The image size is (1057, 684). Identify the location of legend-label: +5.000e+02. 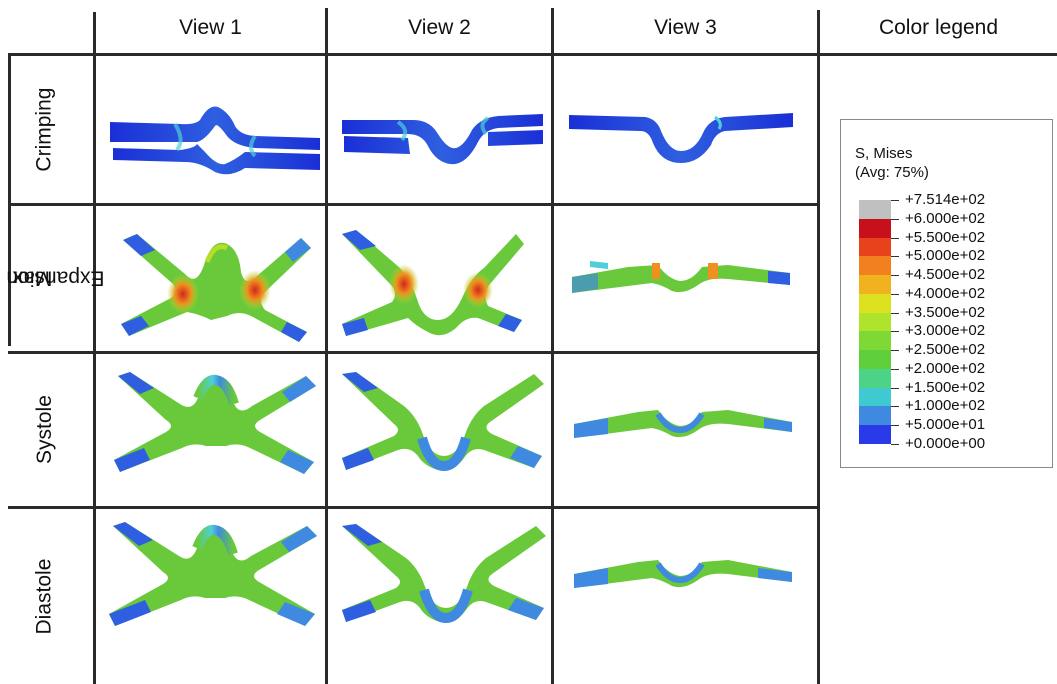
(945, 256).